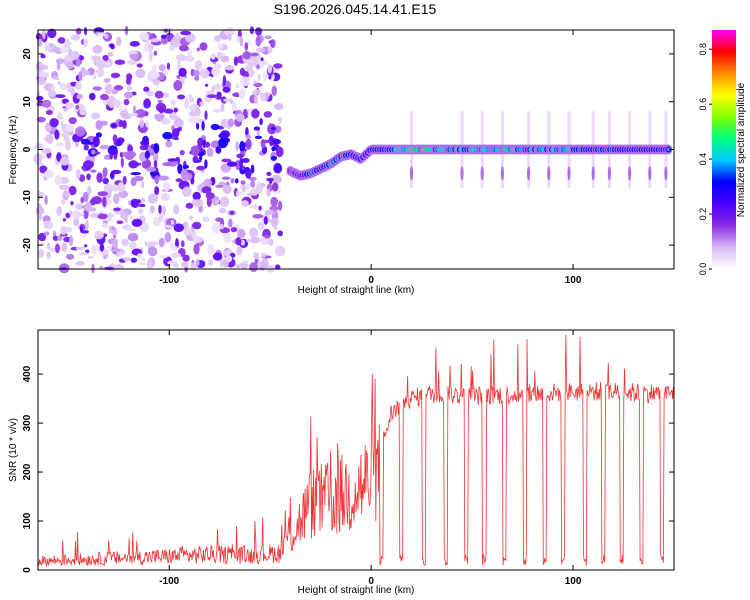 The width and height of the screenshot is (750, 600). I want to click on colorbar-tick-label: 0.4, so click(703, 159).